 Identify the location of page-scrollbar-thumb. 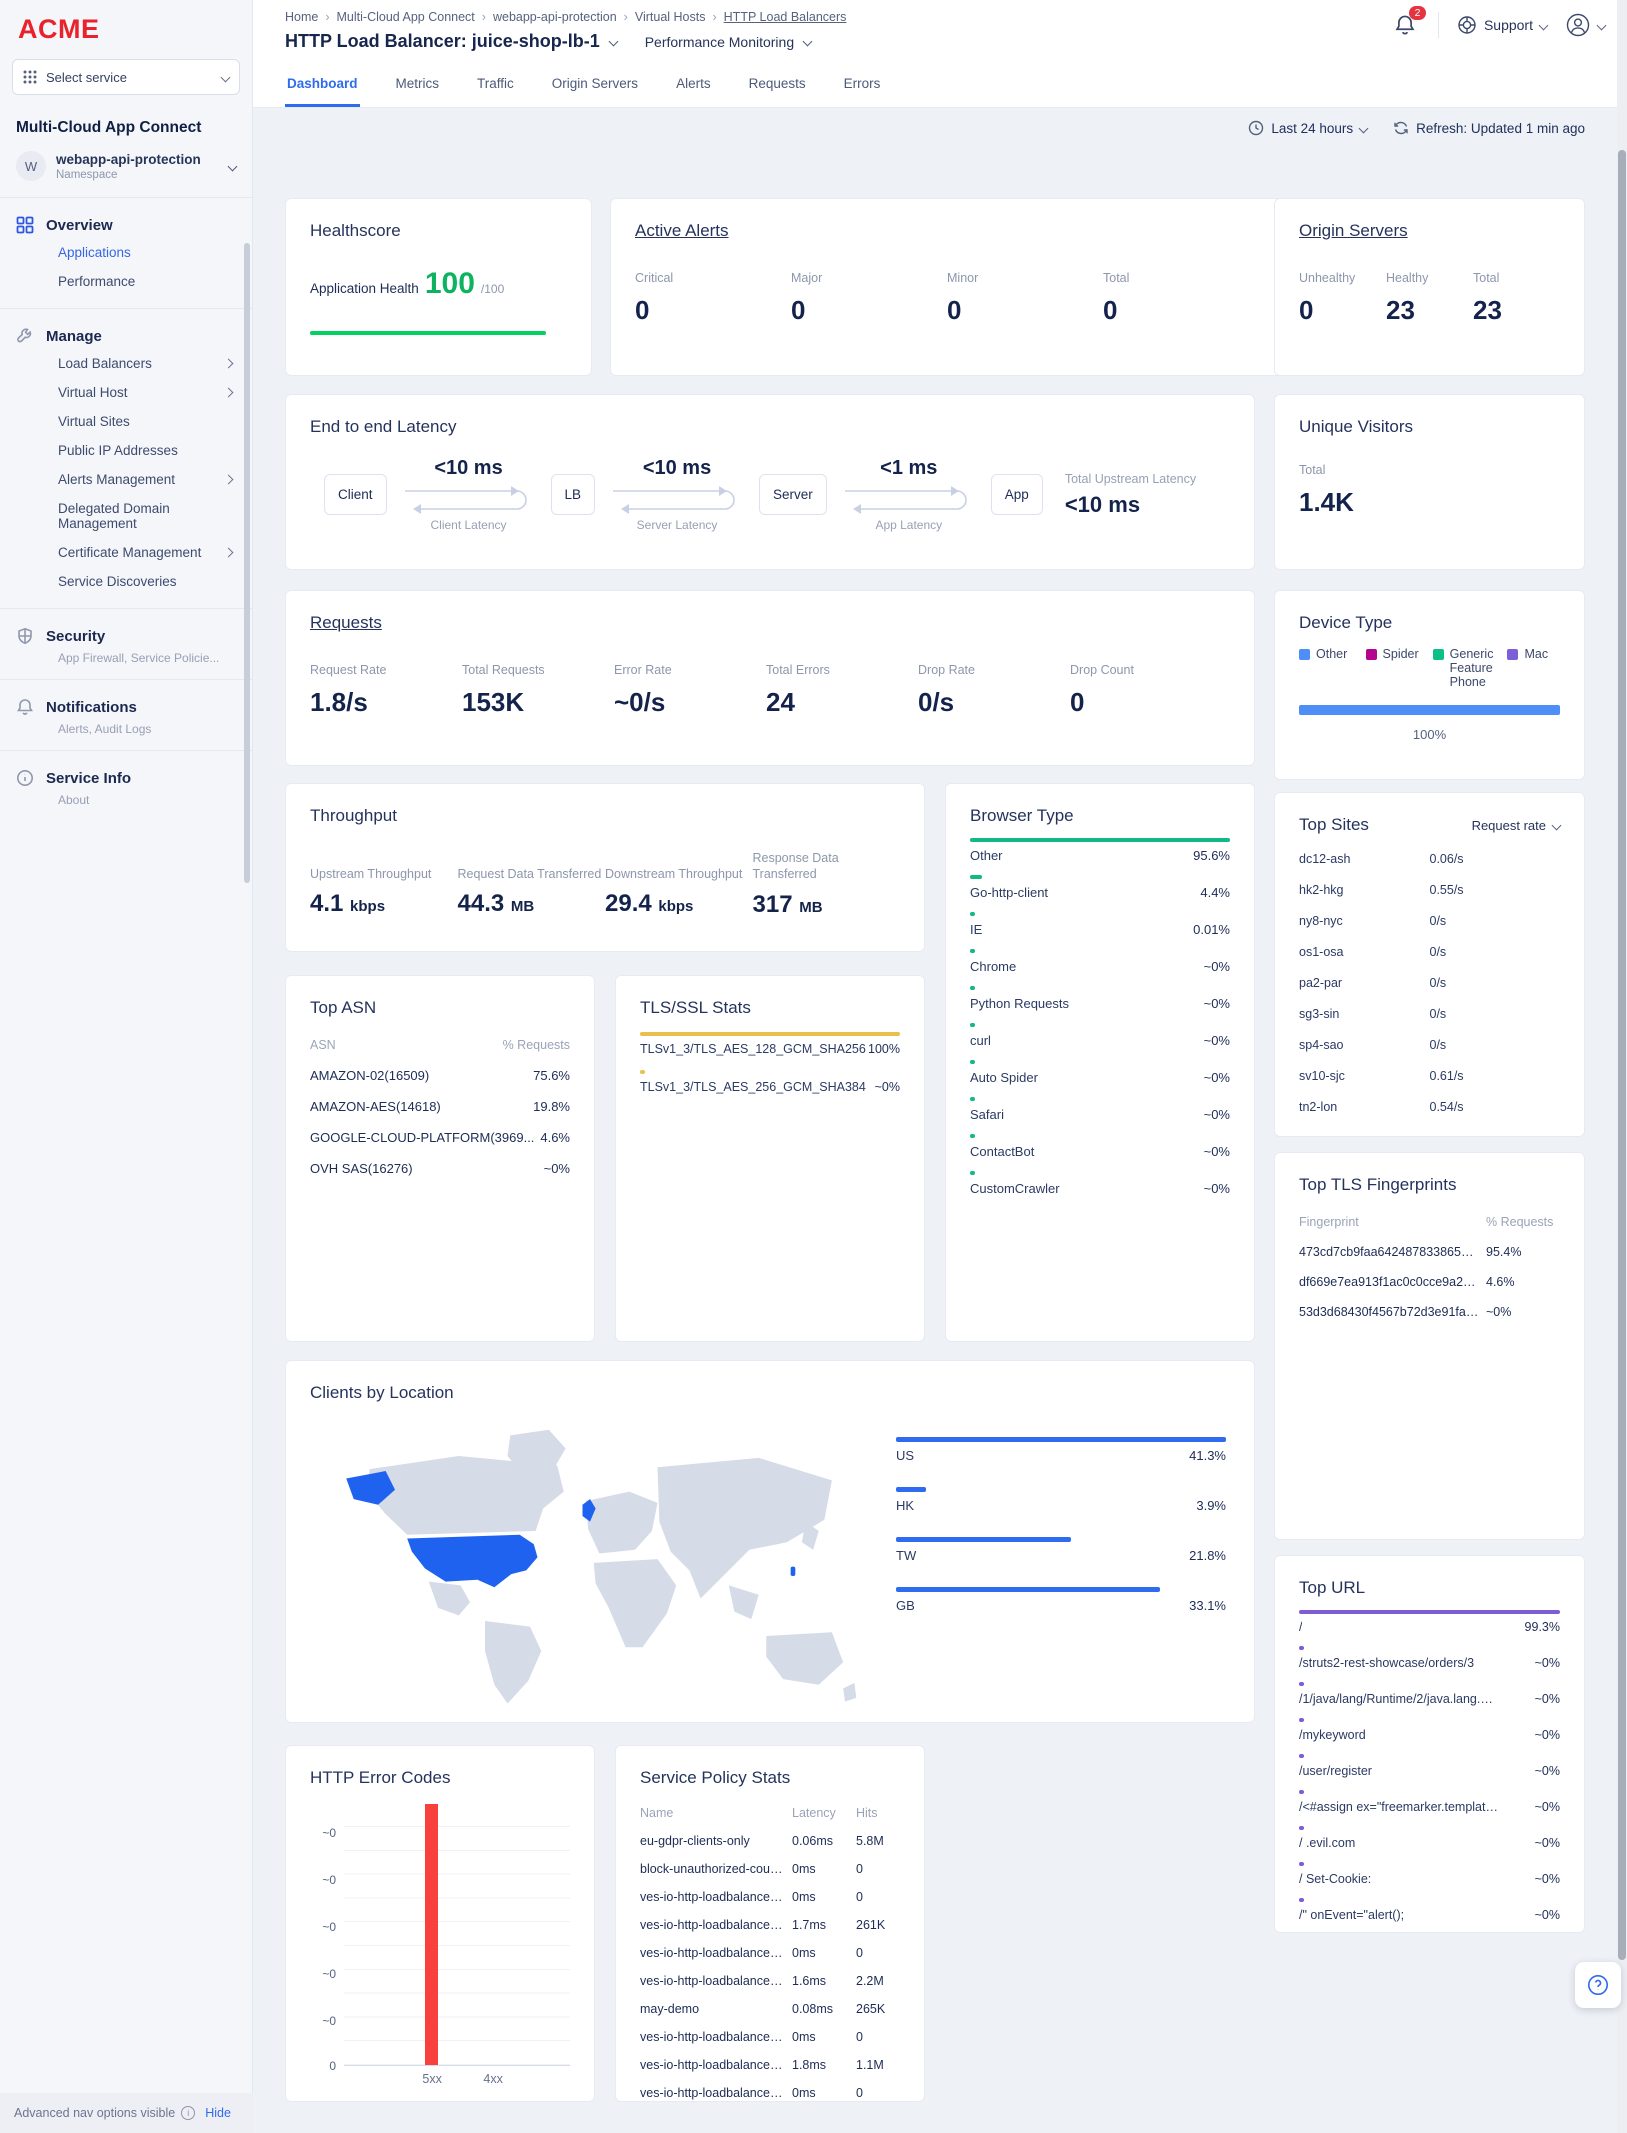
(1622, 1055).